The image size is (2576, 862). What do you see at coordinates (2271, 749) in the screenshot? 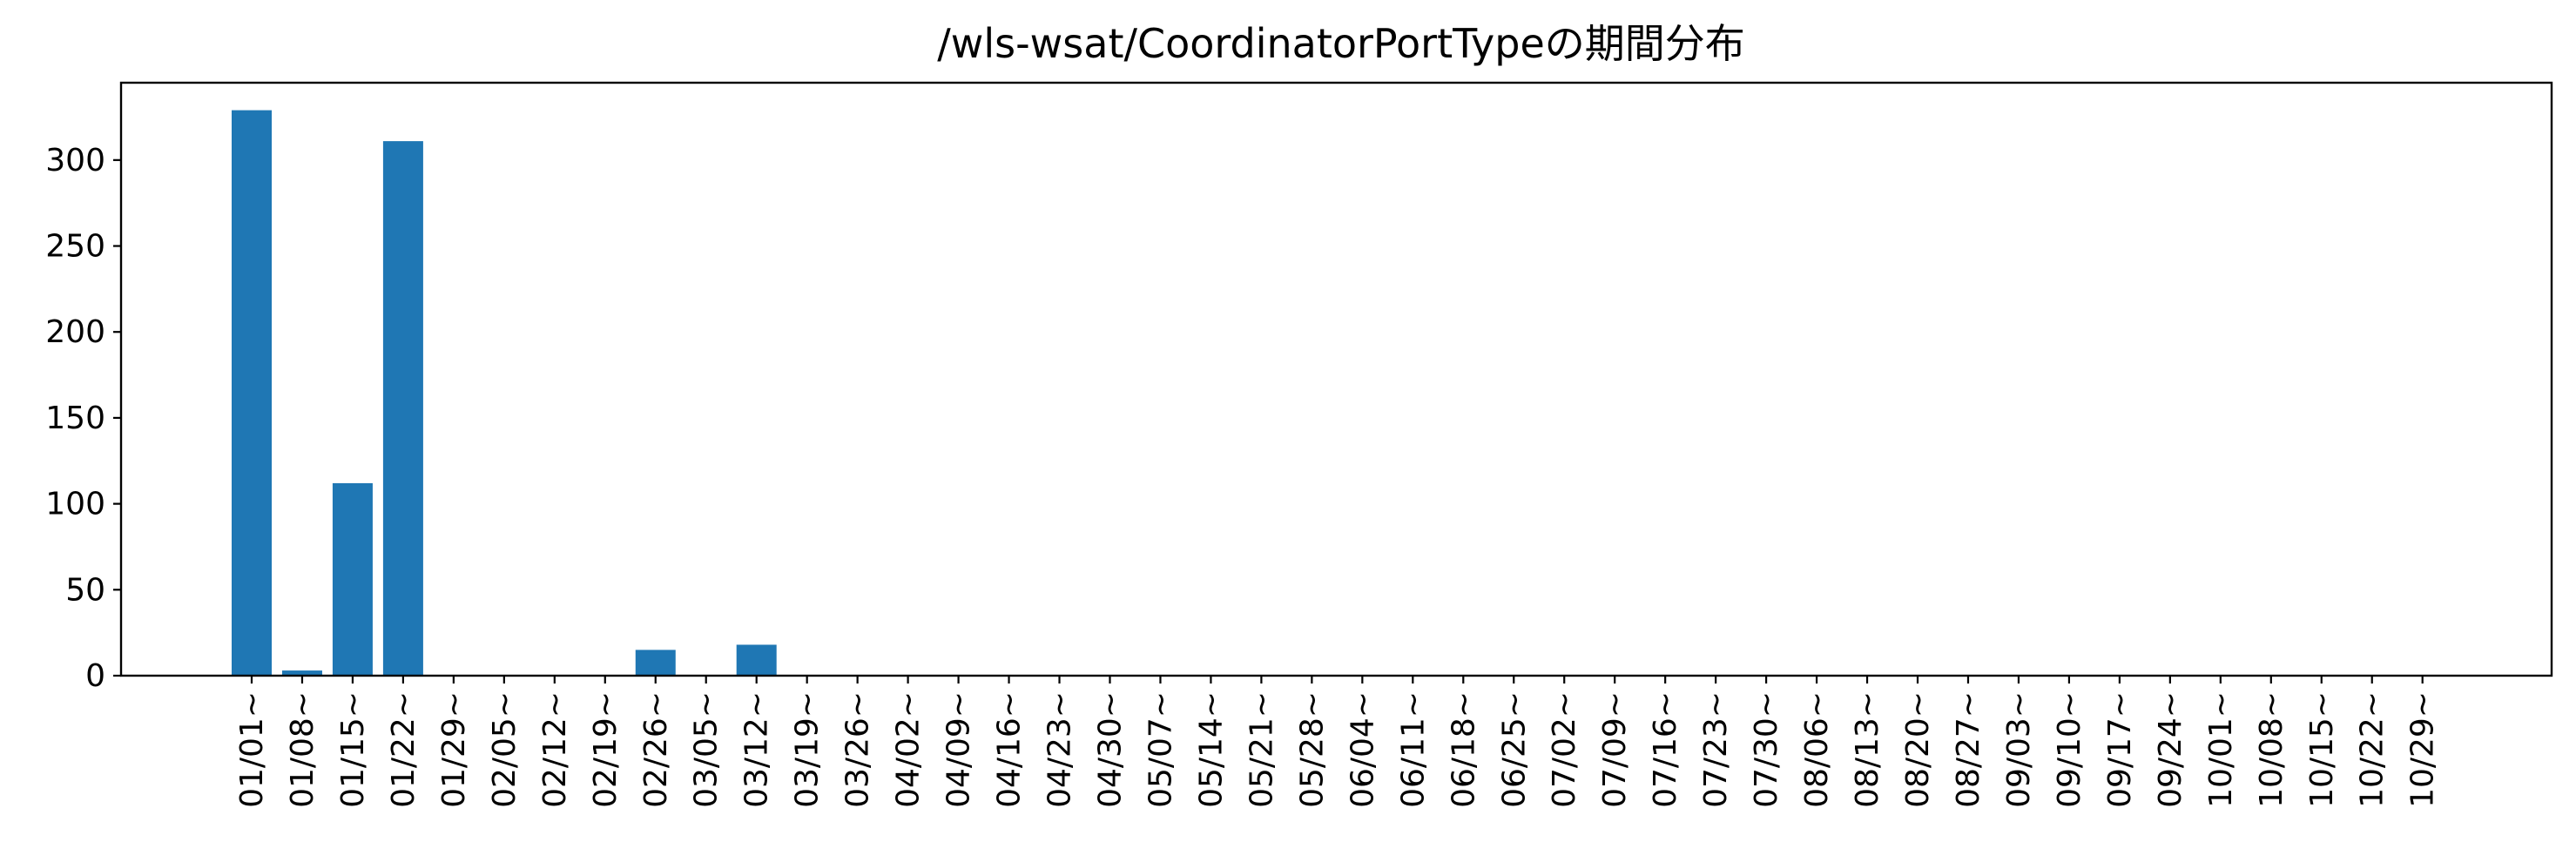
I see `x-tick-label: 10/08~` at bounding box center [2271, 749].